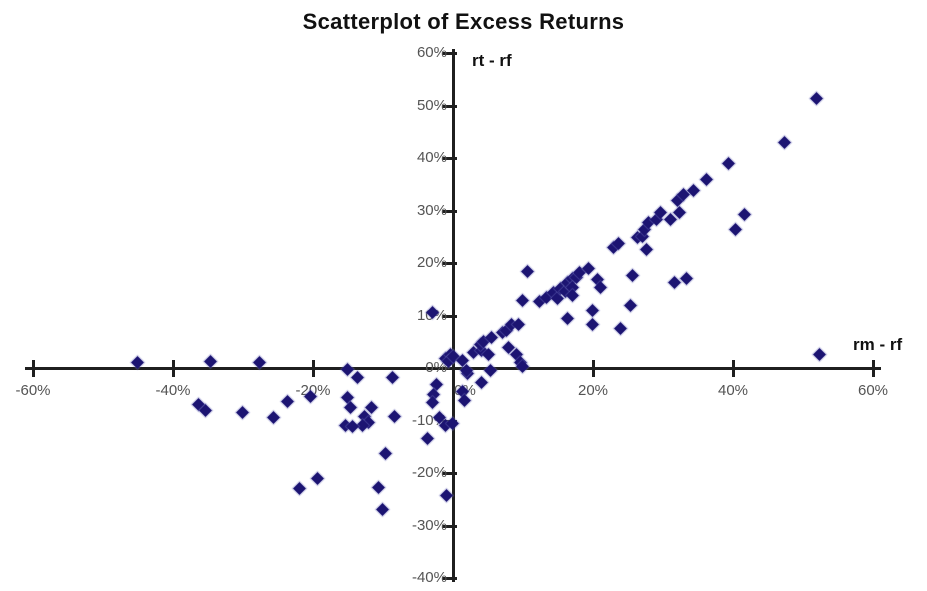 The height and width of the screenshot is (591, 927). Describe the element at coordinates (733, 390) in the screenshot. I see `x-axis-tick-label: 40%` at that location.